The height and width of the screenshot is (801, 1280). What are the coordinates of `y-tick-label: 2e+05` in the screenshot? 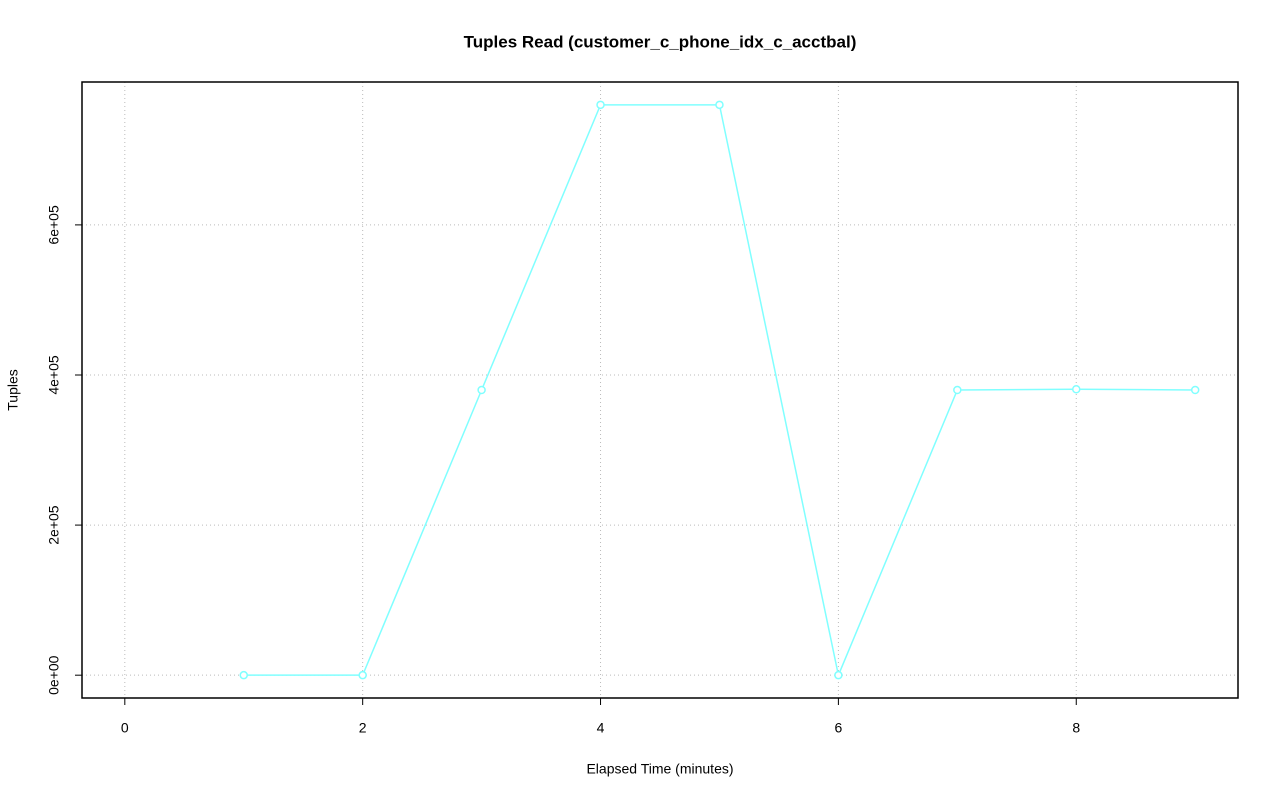 It's located at (54, 525).